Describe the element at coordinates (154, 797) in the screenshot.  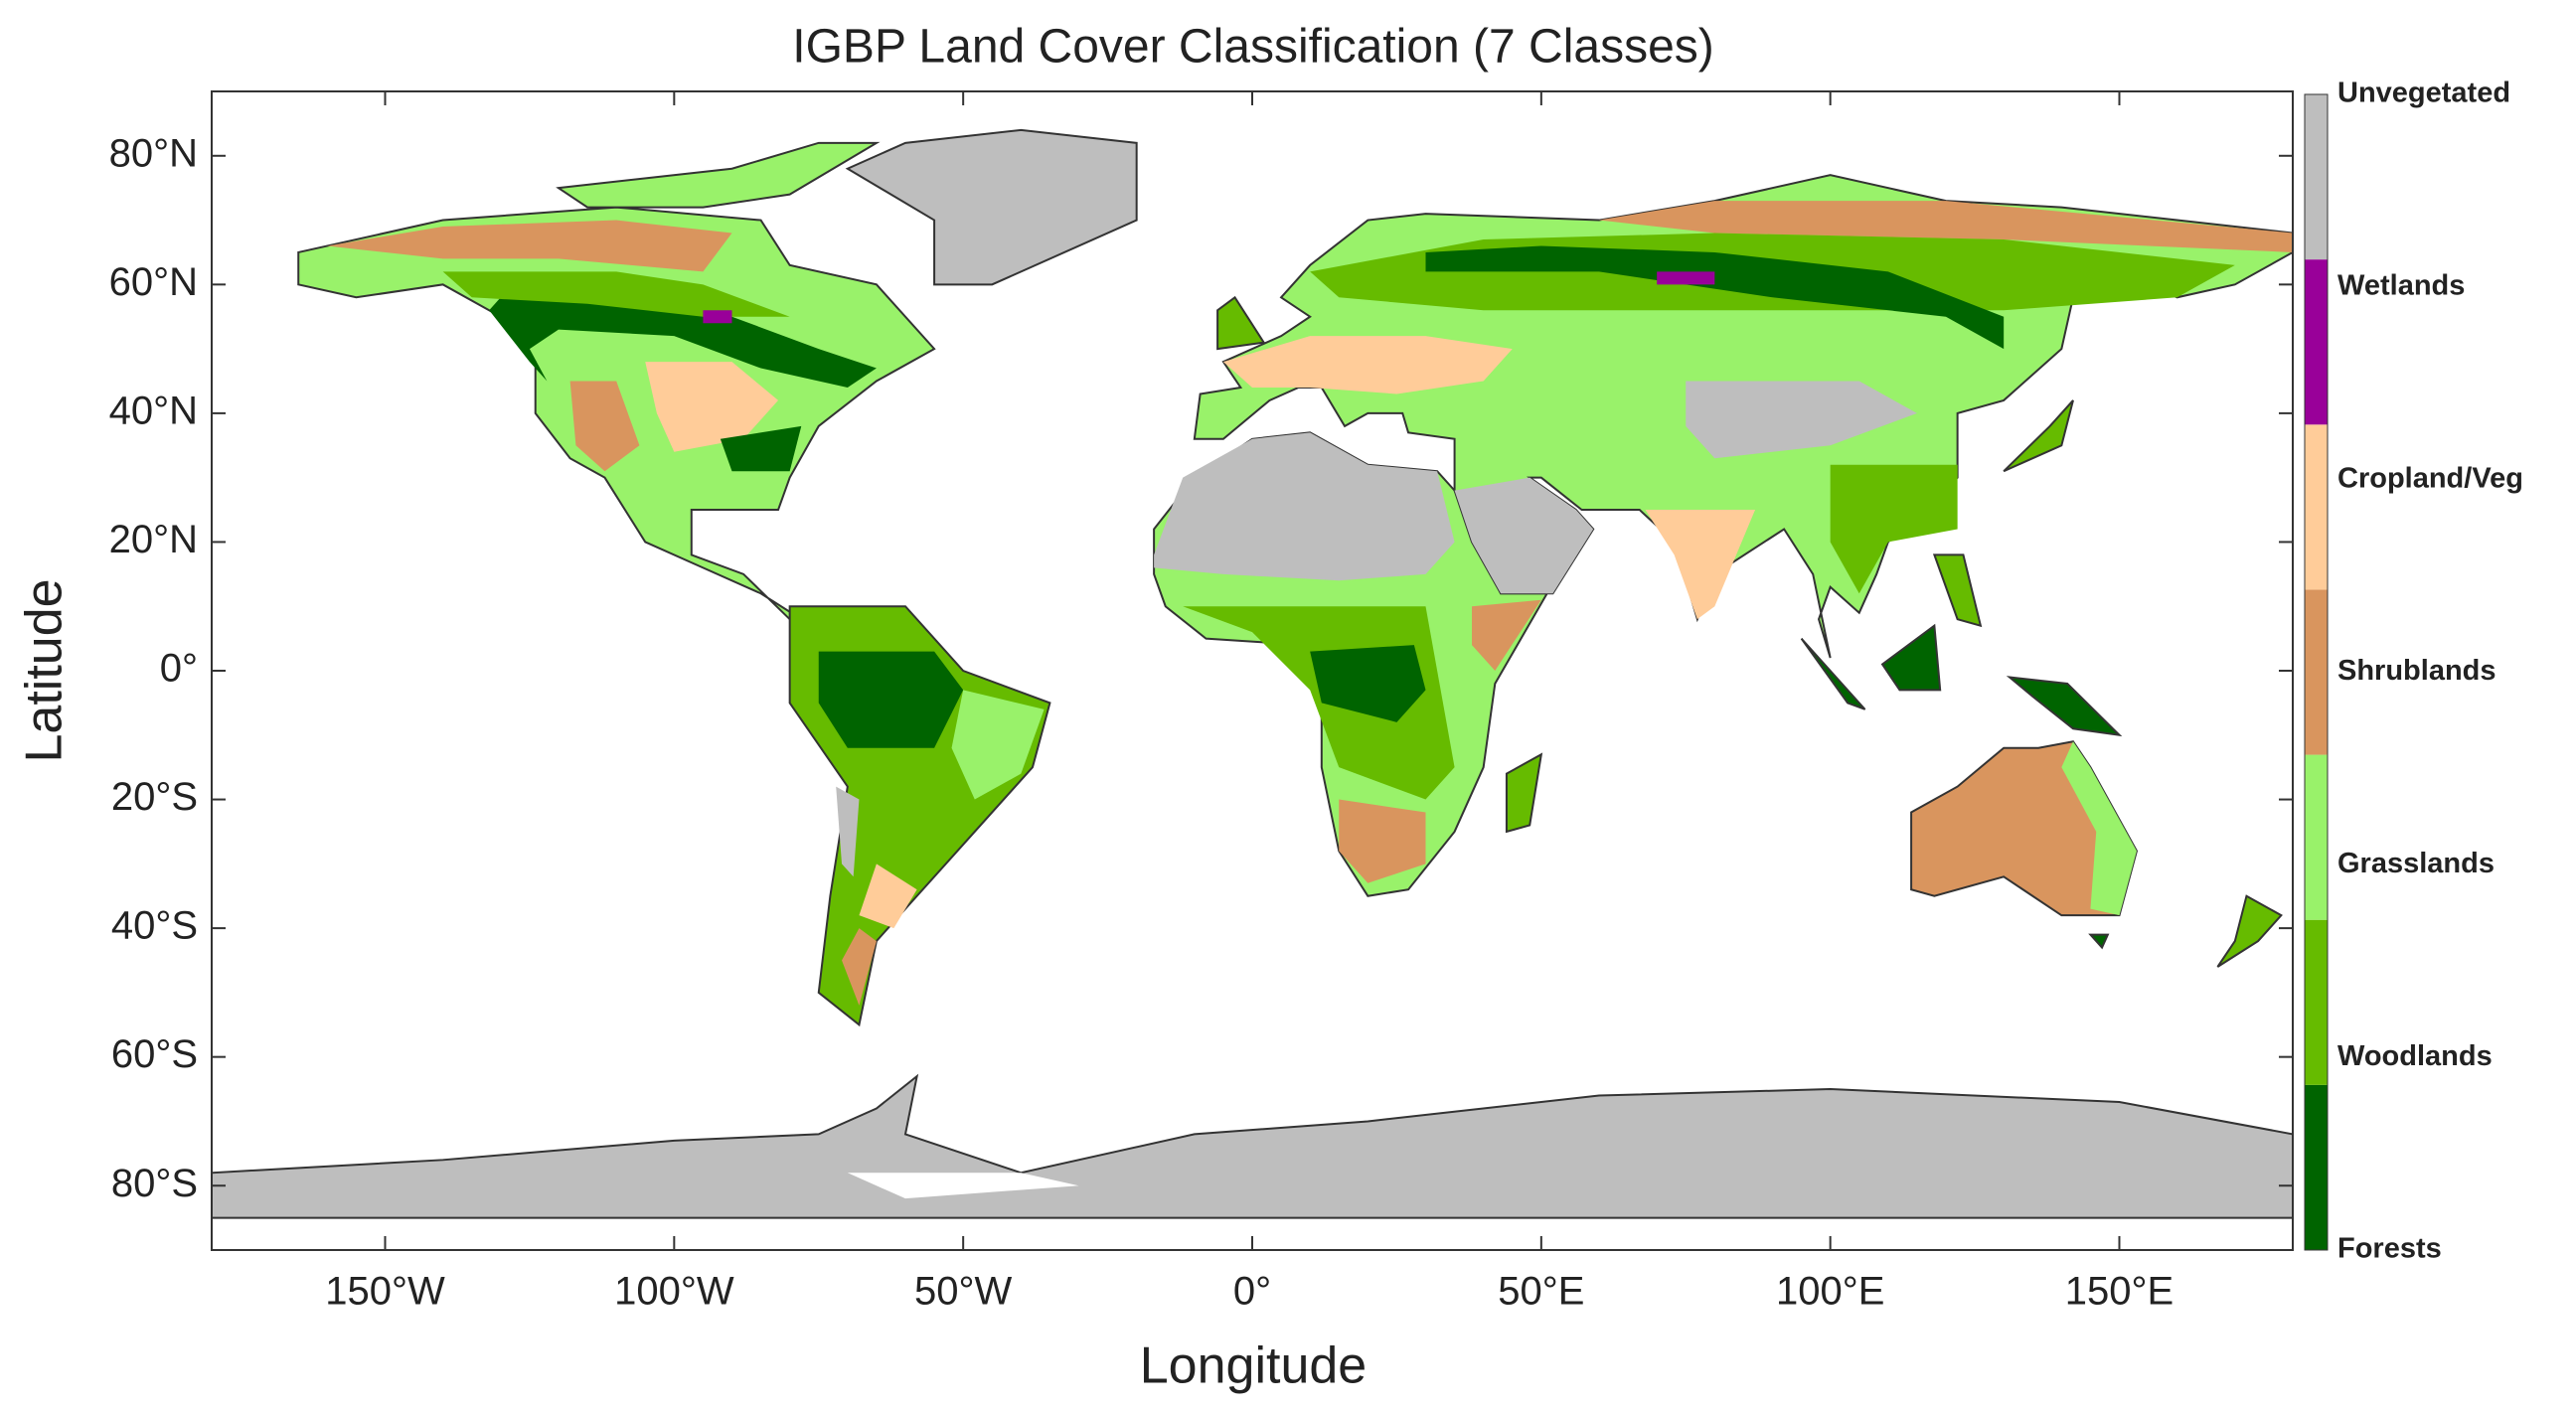
I see `y-tick-label: 20°S` at that location.